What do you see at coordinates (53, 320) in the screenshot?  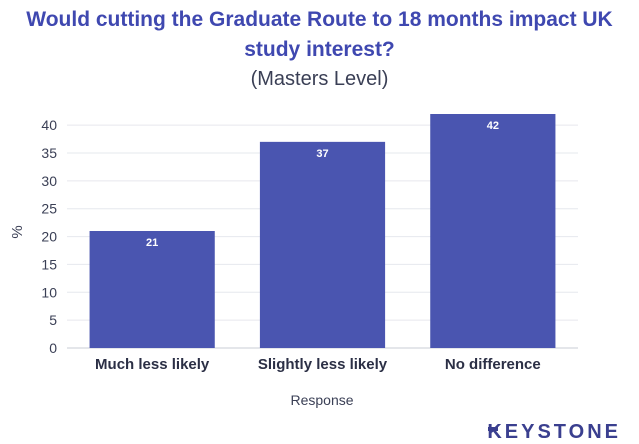 I see `y-tick-label: 5` at bounding box center [53, 320].